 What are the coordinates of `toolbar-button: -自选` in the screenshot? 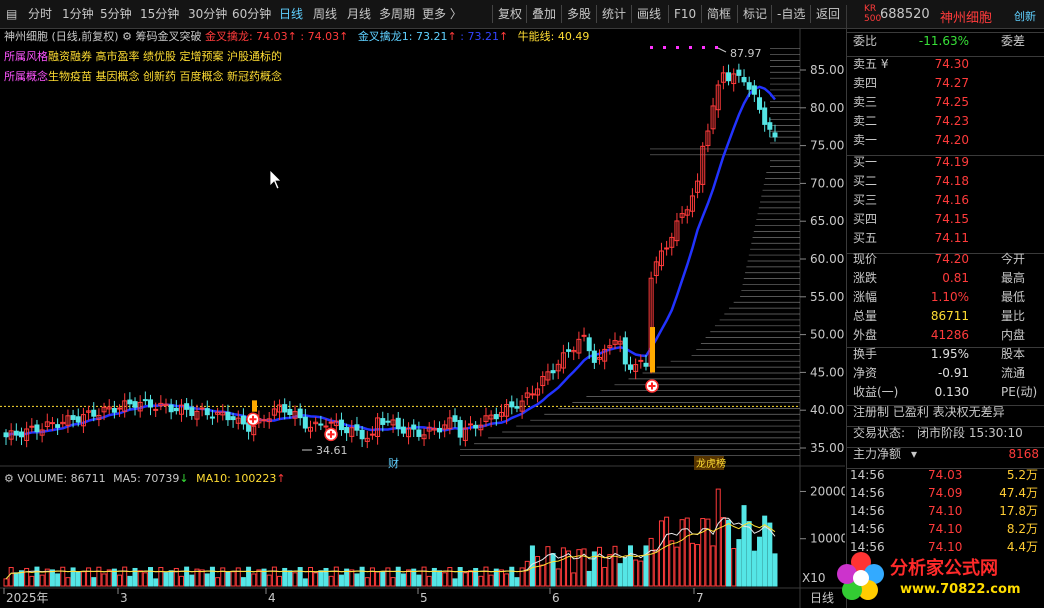 It's located at (791, 14).